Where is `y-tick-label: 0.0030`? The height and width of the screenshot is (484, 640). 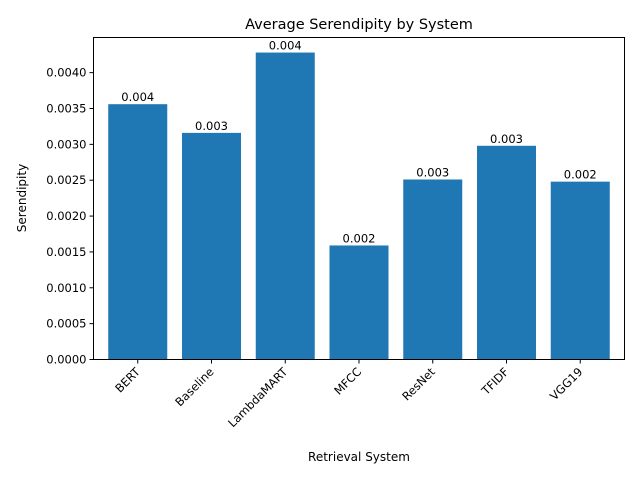 y-tick-label: 0.0030 is located at coordinates (66, 144).